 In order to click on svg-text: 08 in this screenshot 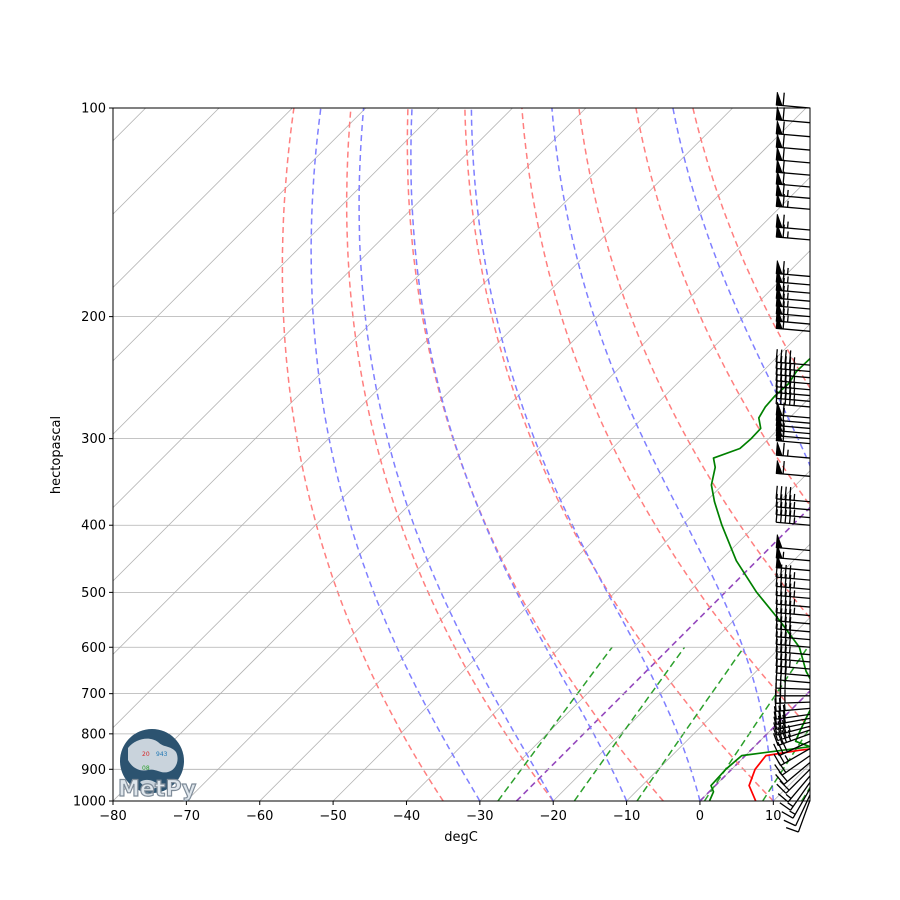, I will do `click(146, 768)`.